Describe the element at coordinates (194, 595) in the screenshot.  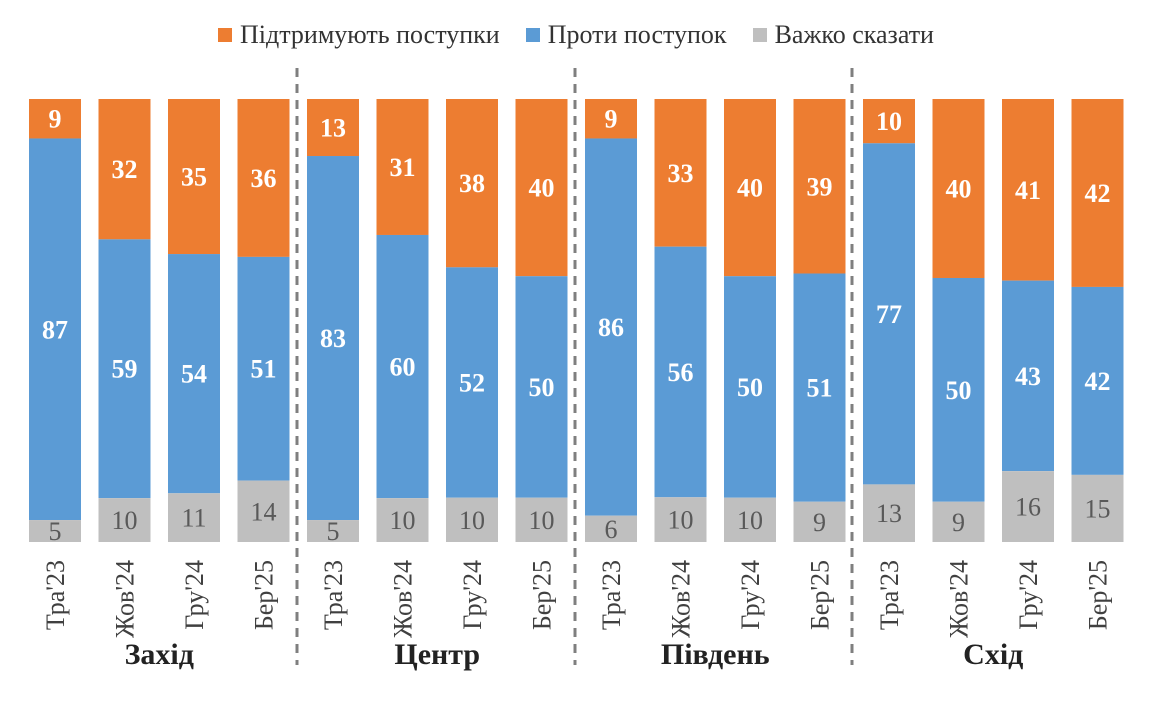
I see `x-tick-label-g1-3: Гру'24` at that location.